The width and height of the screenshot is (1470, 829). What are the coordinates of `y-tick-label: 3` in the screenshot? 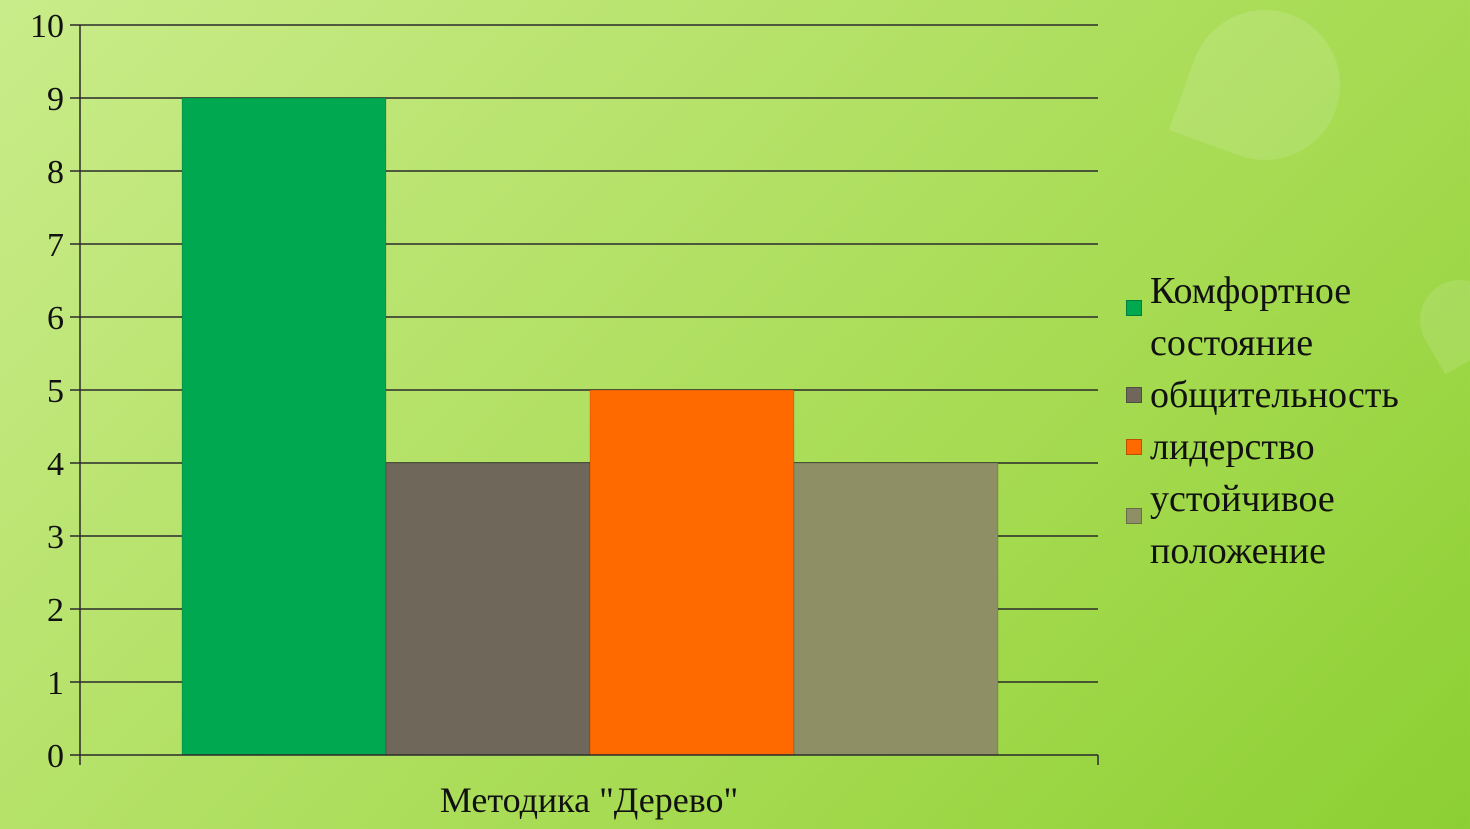 It's located at (55, 537).